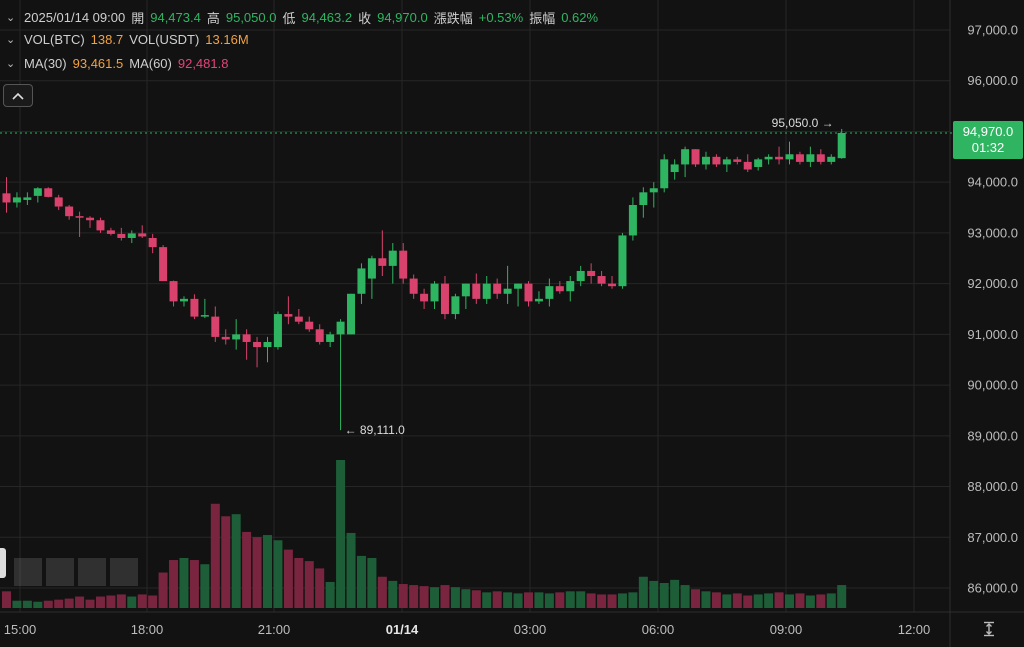  Describe the element at coordinates (251, 17) in the screenshot. I see `high-value: 95,050.0` at that location.